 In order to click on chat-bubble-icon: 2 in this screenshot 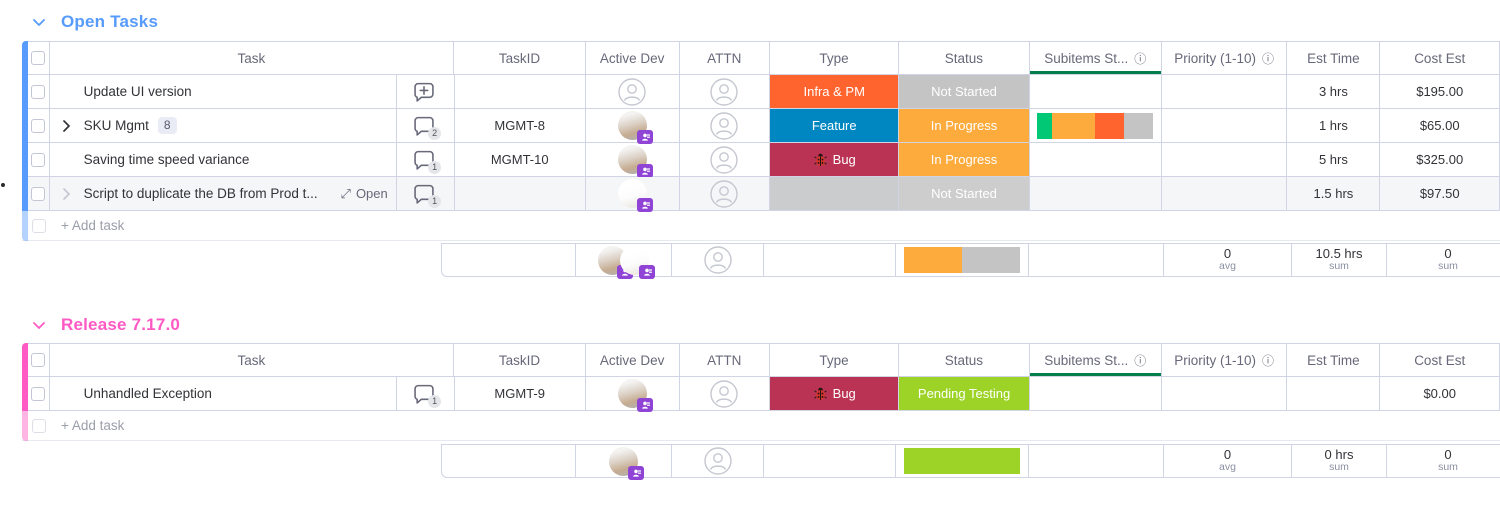, I will do `click(427, 127)`.